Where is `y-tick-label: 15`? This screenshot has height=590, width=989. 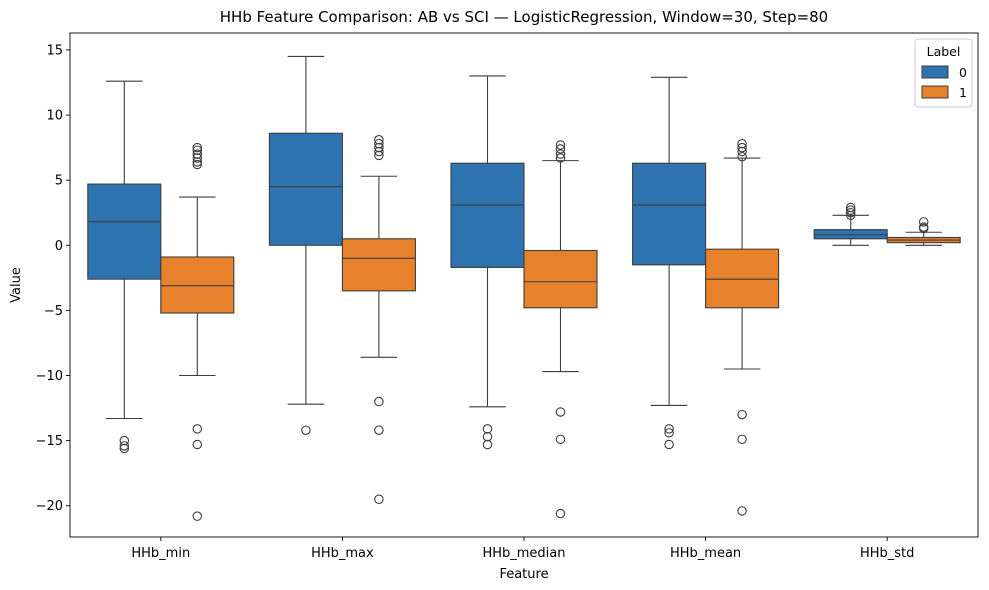 y-tick-label: 15 is located at coordinates (54, 50).